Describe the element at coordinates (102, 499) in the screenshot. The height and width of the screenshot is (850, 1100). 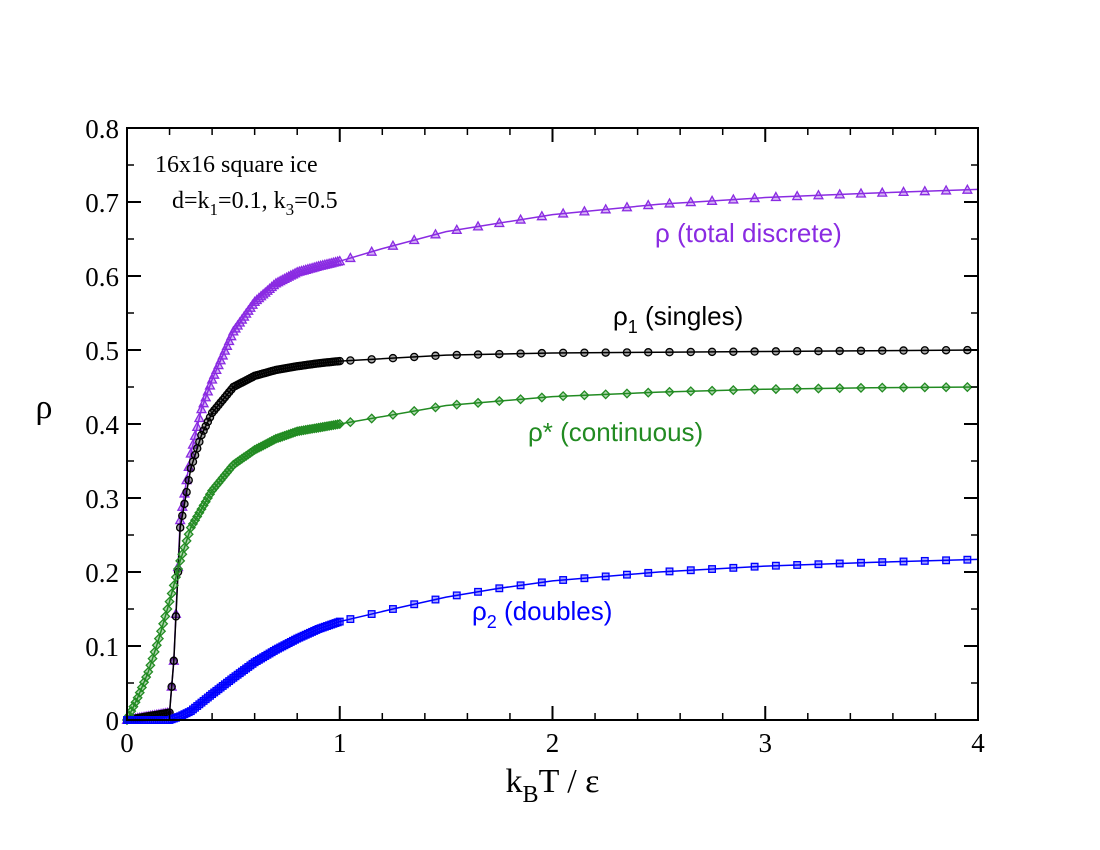
I see `y-tick-label: 0.3` at that location.